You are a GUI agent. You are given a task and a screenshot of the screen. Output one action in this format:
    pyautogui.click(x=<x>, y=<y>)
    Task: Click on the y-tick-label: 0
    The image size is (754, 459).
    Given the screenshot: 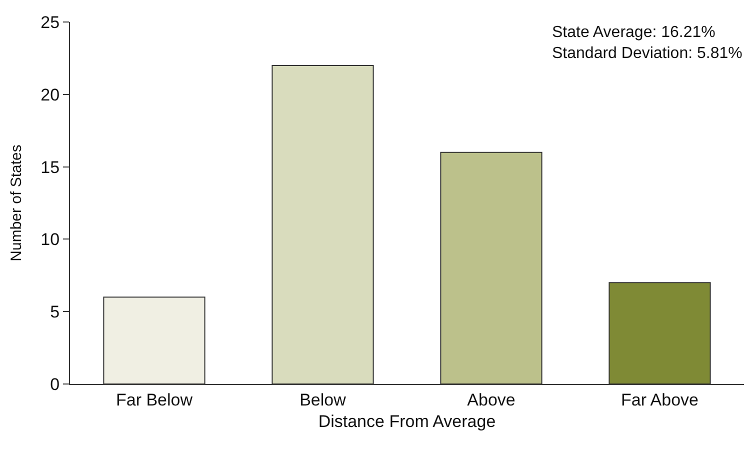 What is the action you would take?
    pyautogui.click(x=55, y=384)
    